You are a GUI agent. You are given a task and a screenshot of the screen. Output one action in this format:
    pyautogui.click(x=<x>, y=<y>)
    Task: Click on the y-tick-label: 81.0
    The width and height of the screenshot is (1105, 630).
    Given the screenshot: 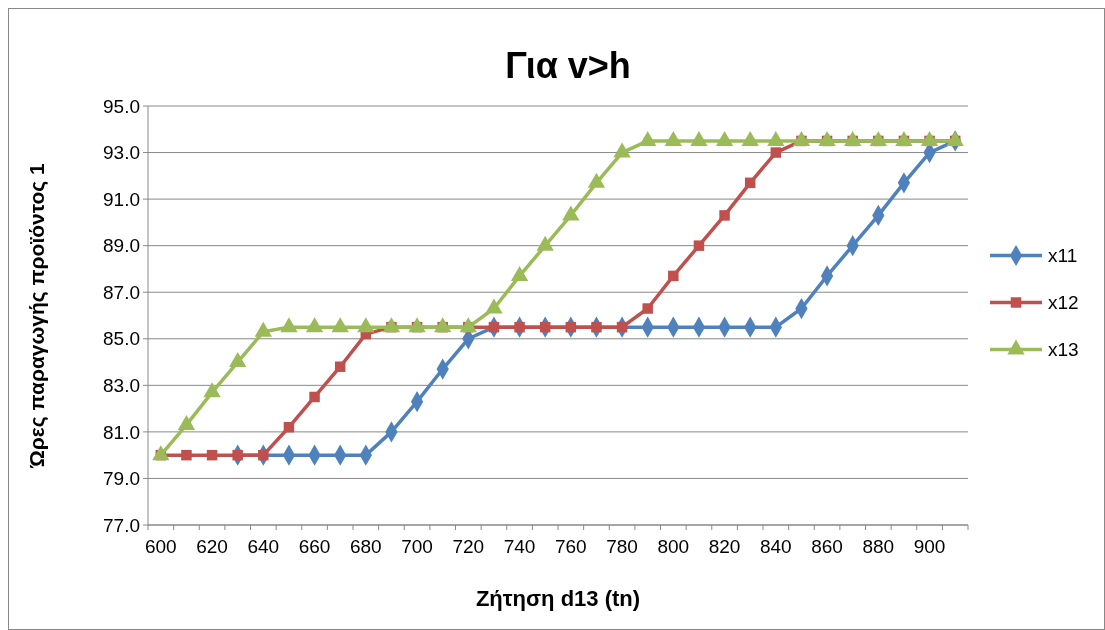 What is the action you would take?
    pyautogui.click(x=121, y=432)
    